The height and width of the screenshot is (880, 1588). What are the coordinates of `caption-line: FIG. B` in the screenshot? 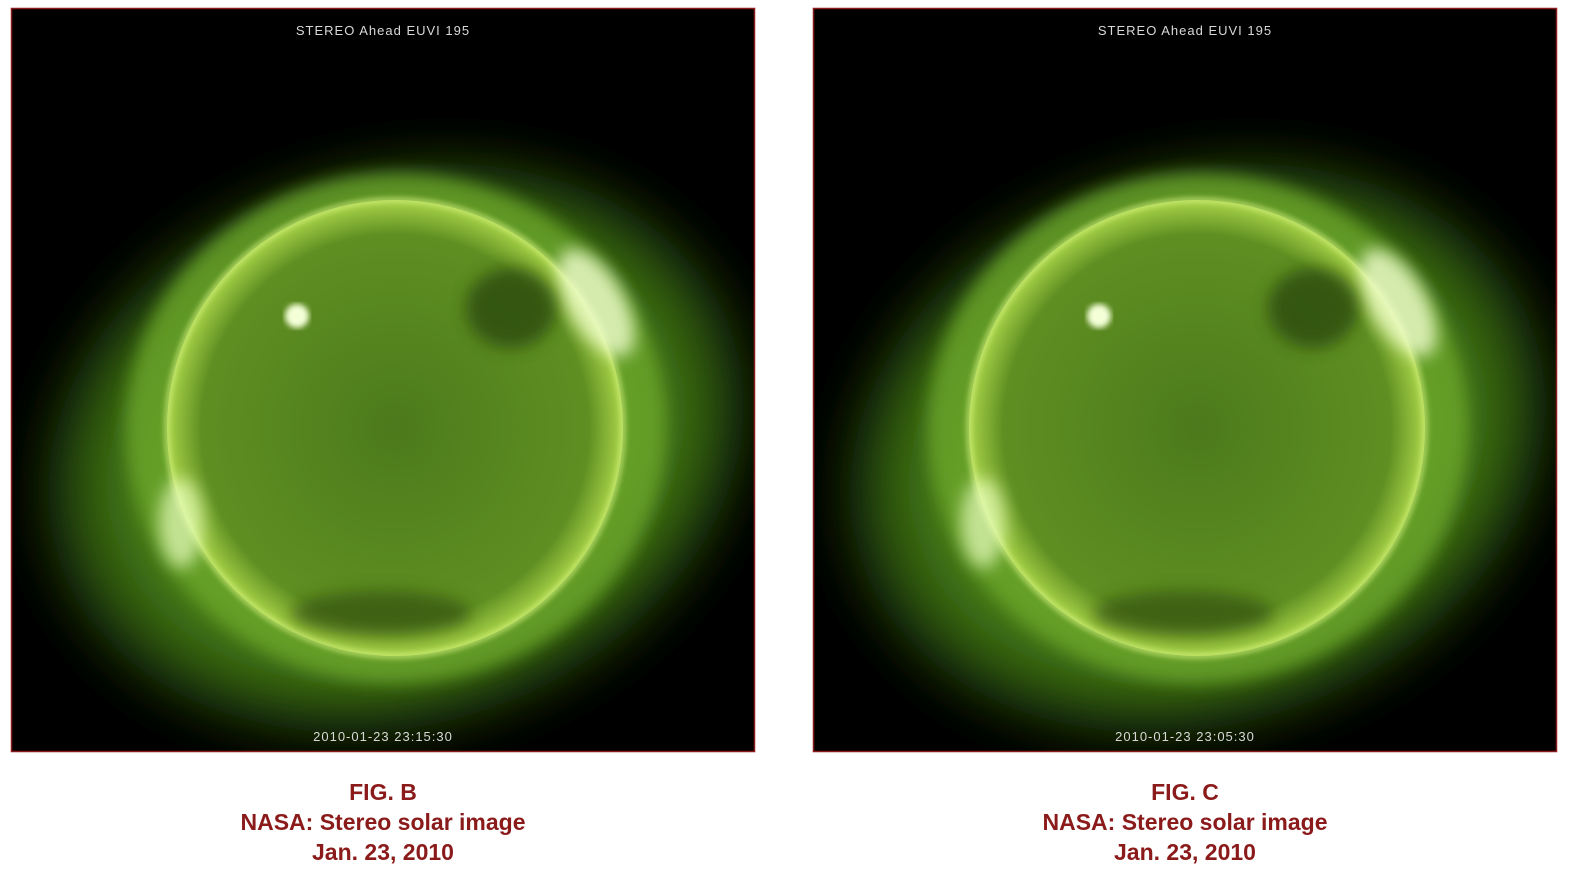 It's located at (383, 792).